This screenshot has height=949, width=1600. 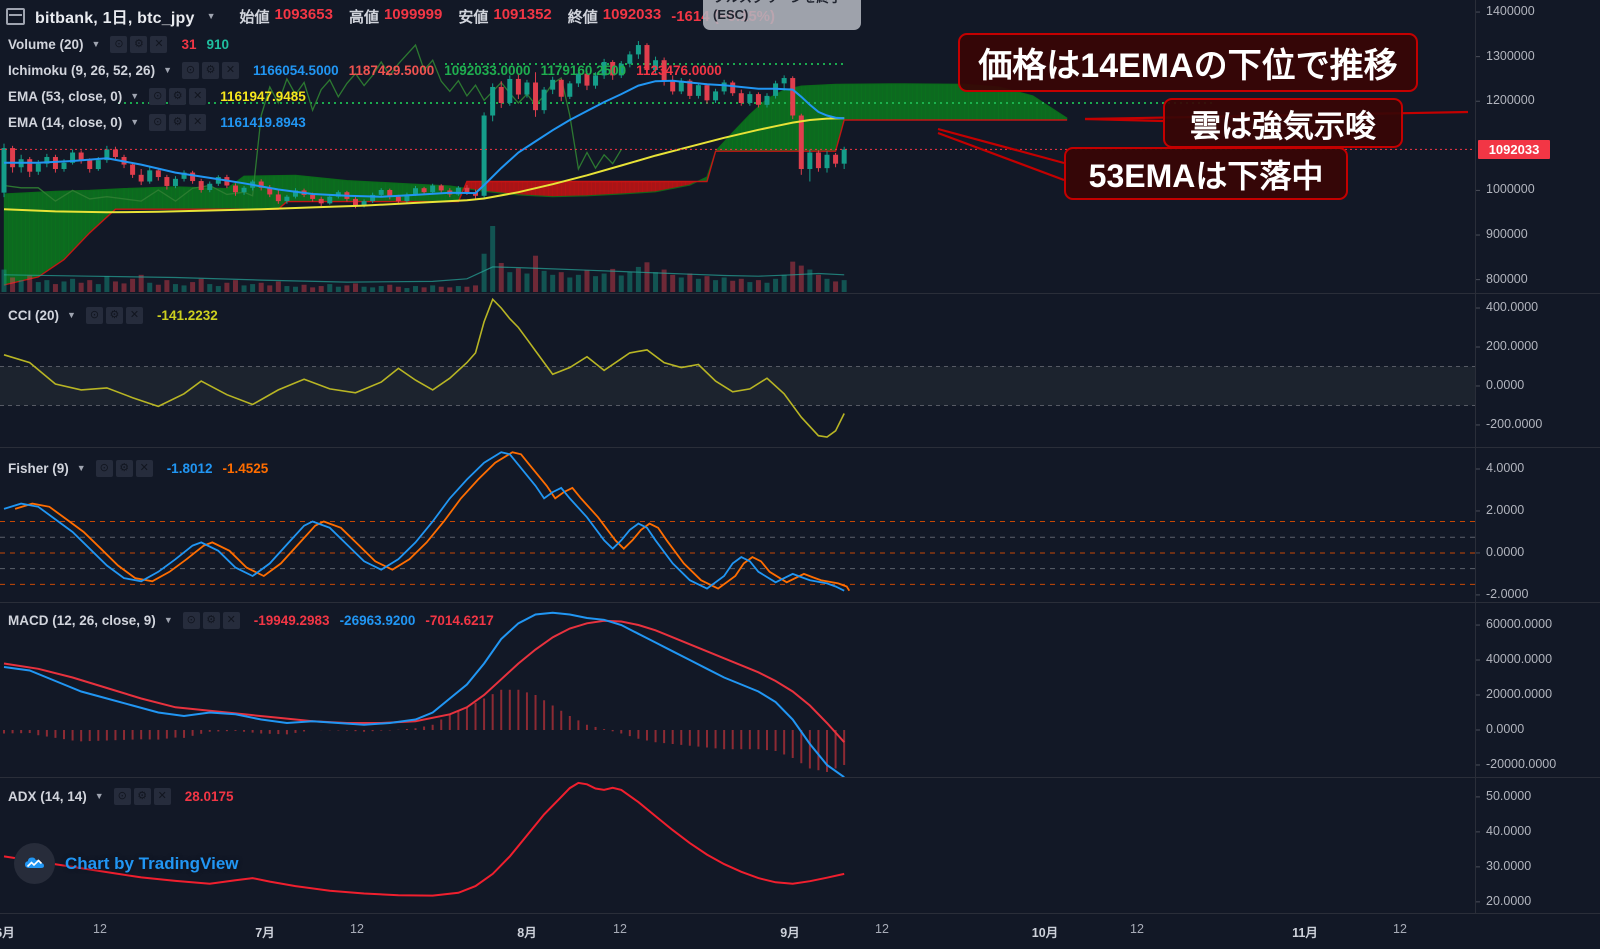 I want to click on axis-label-fisher: 4.0000, so click(x=1505, y=467).